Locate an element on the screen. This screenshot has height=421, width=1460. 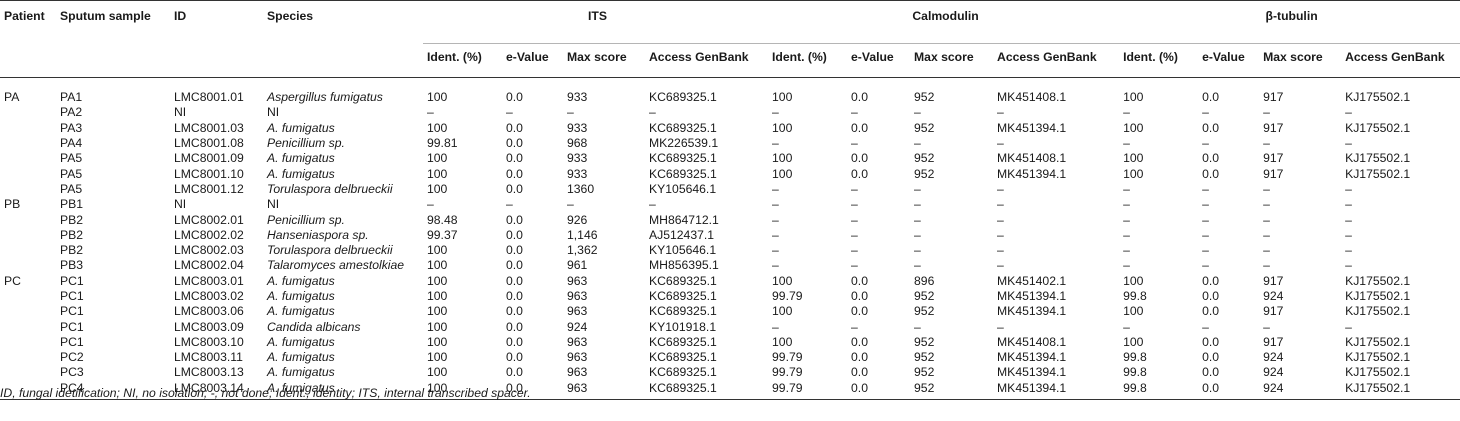
header-tub-genbank: Access GenBank is located at coordinates (1400, 60).